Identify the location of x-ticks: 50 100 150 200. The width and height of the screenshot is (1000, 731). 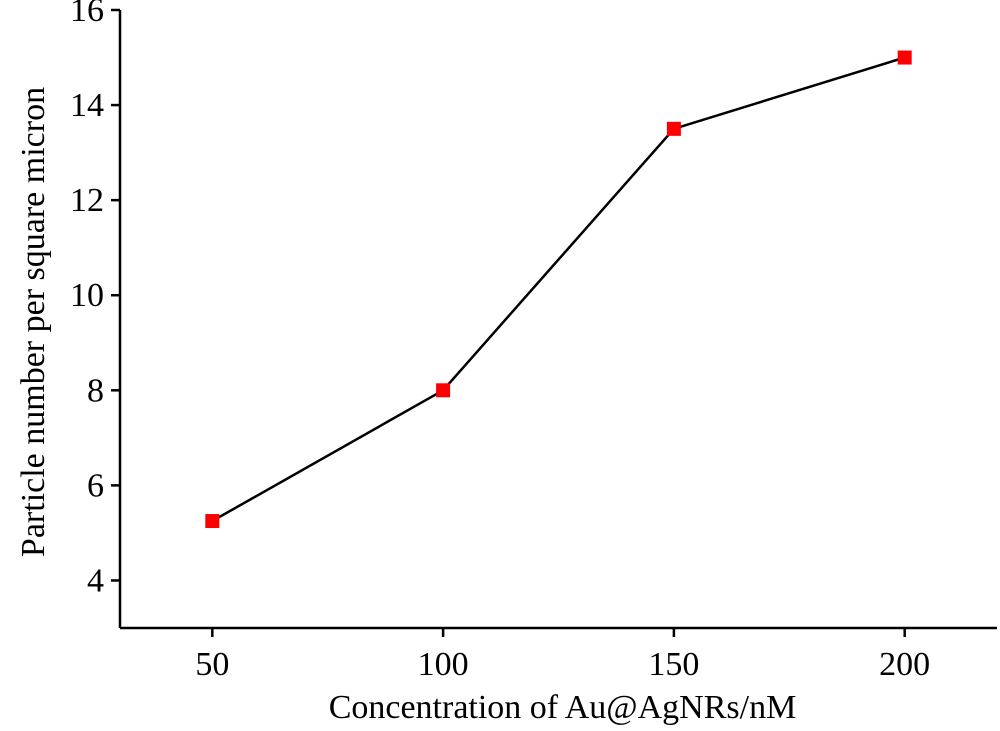
(562, 655).